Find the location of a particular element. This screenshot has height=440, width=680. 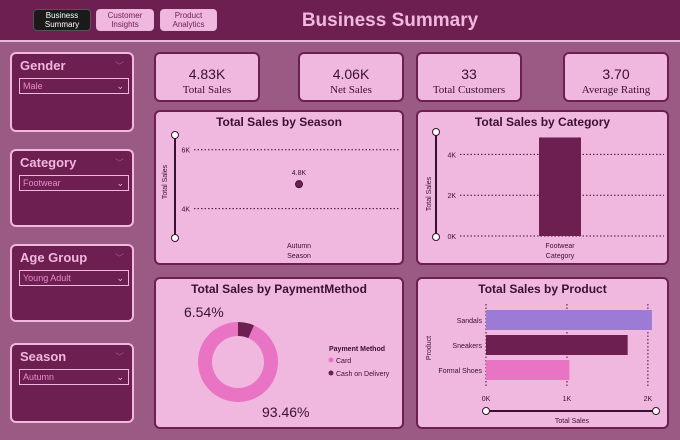

payment-label-card: 93.46% is located at coordinates (285, 412).